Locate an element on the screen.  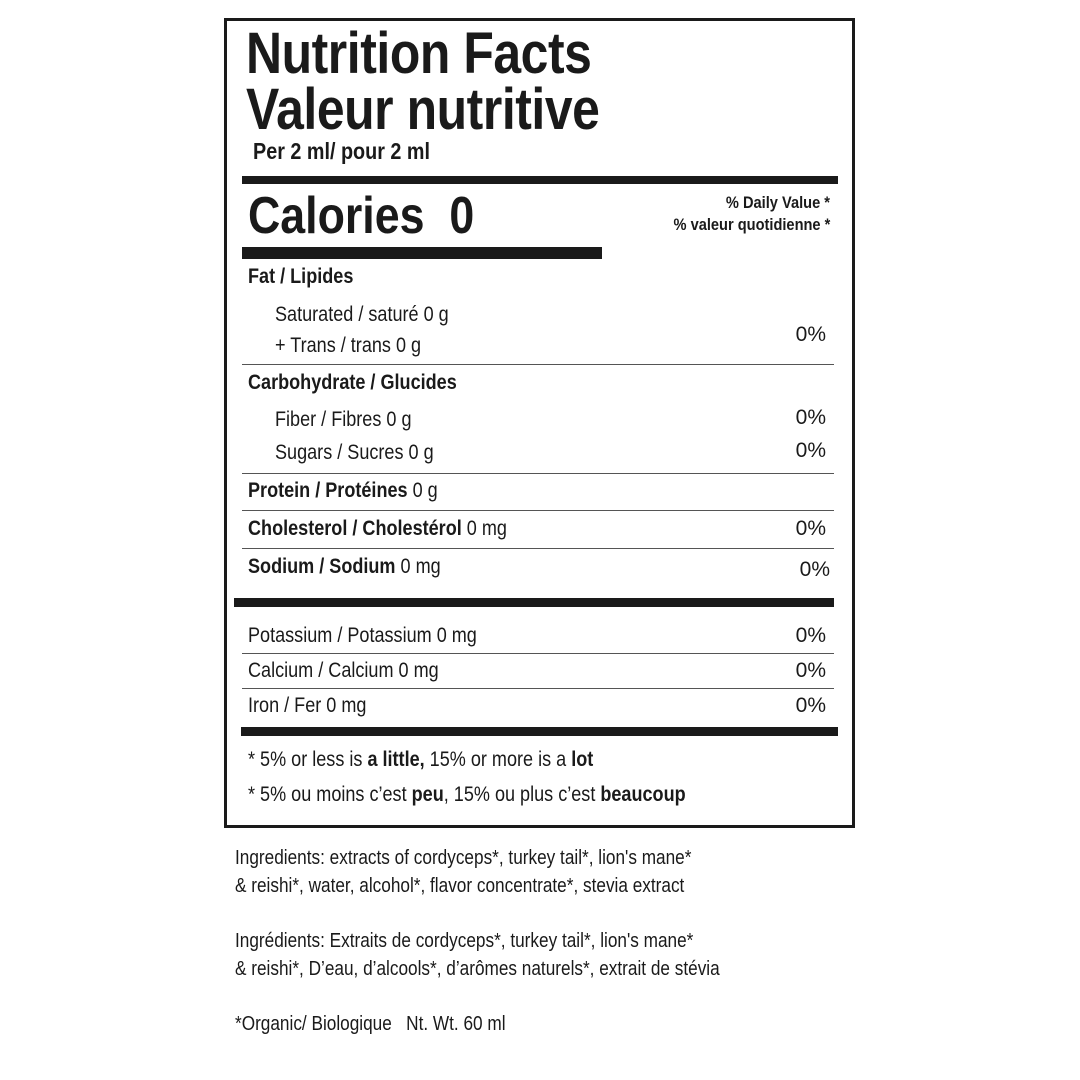
calories-value: 0 is located at coordinates (462, 216).